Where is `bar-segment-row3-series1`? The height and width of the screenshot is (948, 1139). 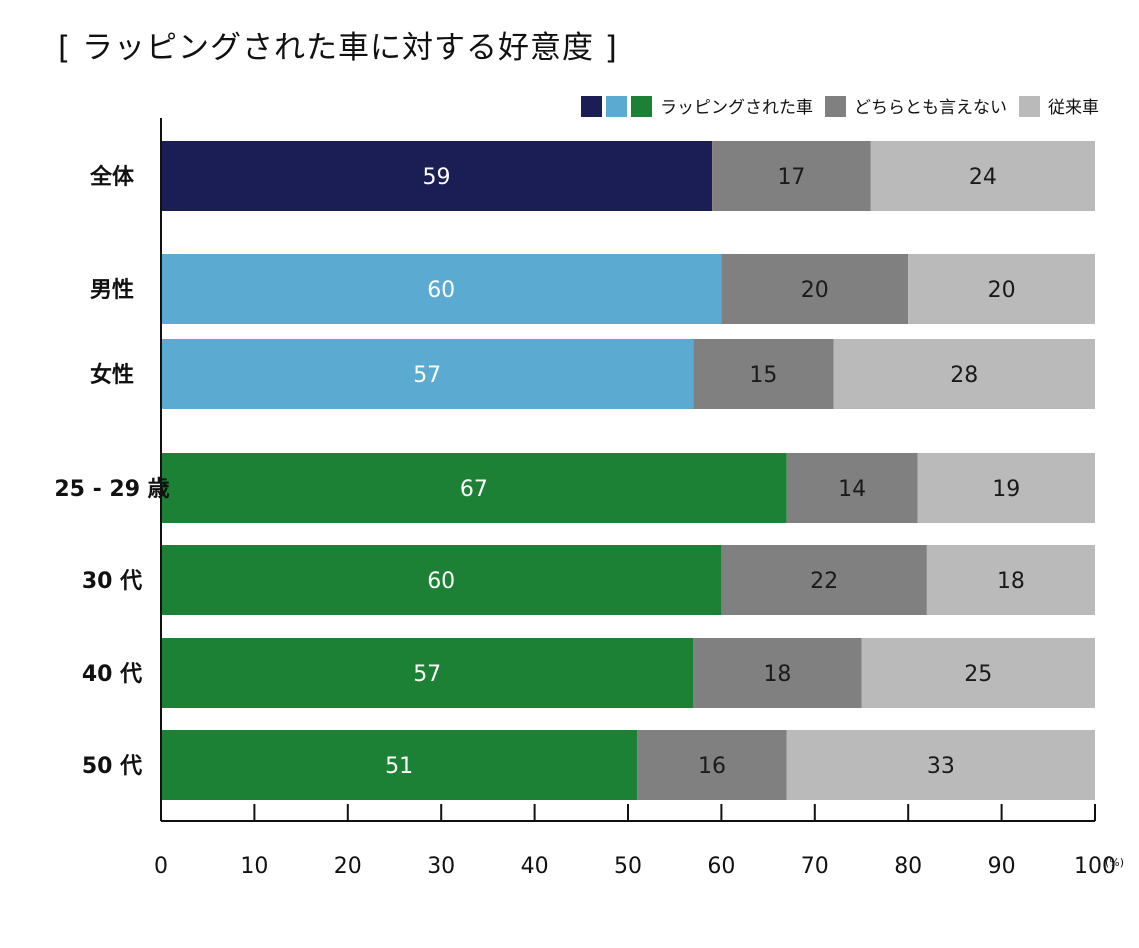
bar-segment-row3-series1 is located at coordinates (852, 488).